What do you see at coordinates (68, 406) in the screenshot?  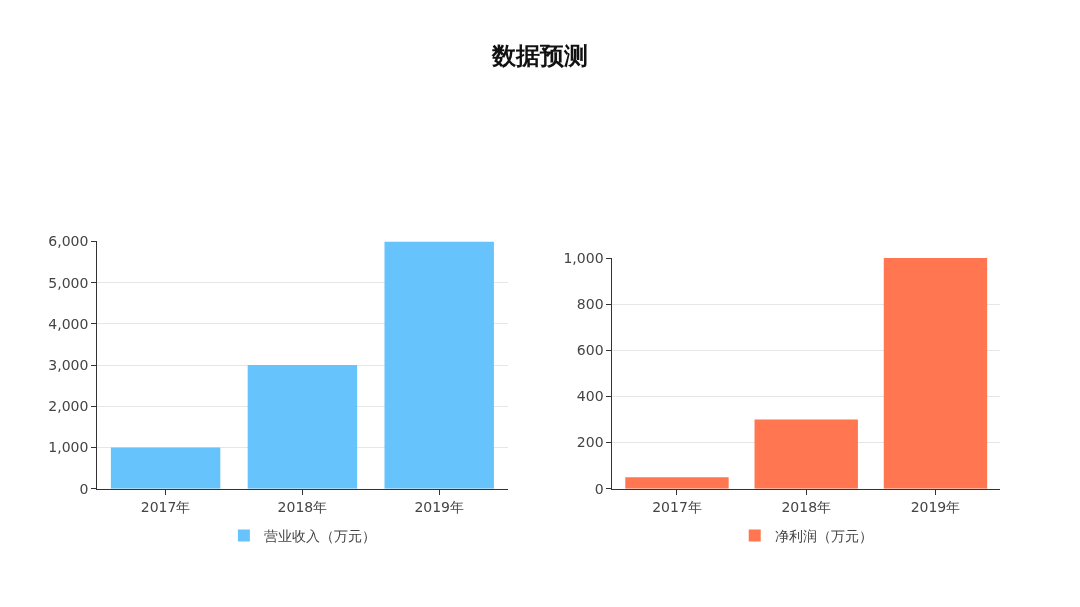 I see `y-tick-label: 2,000` at bounding box center [68, 406].